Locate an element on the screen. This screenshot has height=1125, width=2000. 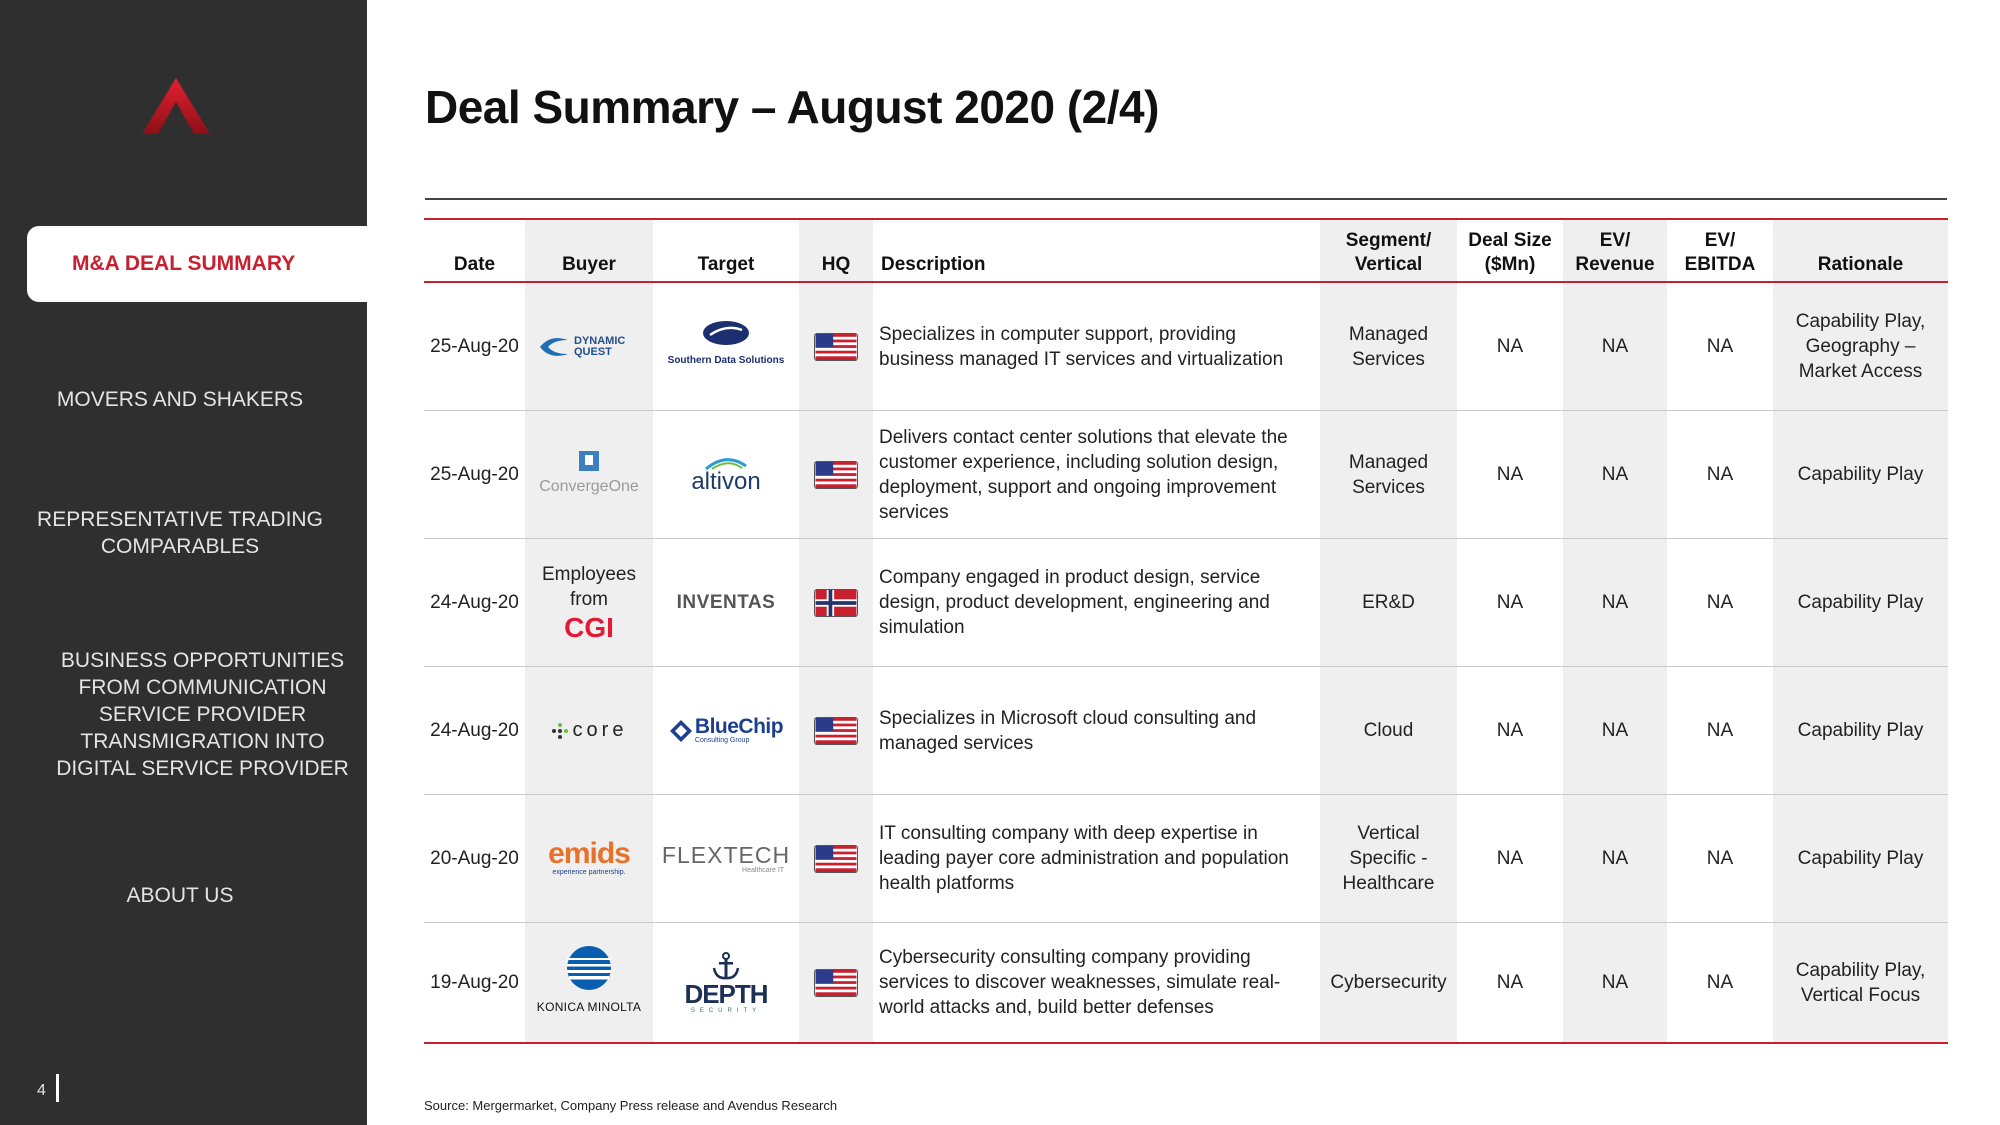
southern-data-ellipse-icon is located at coordinates (725, 333).